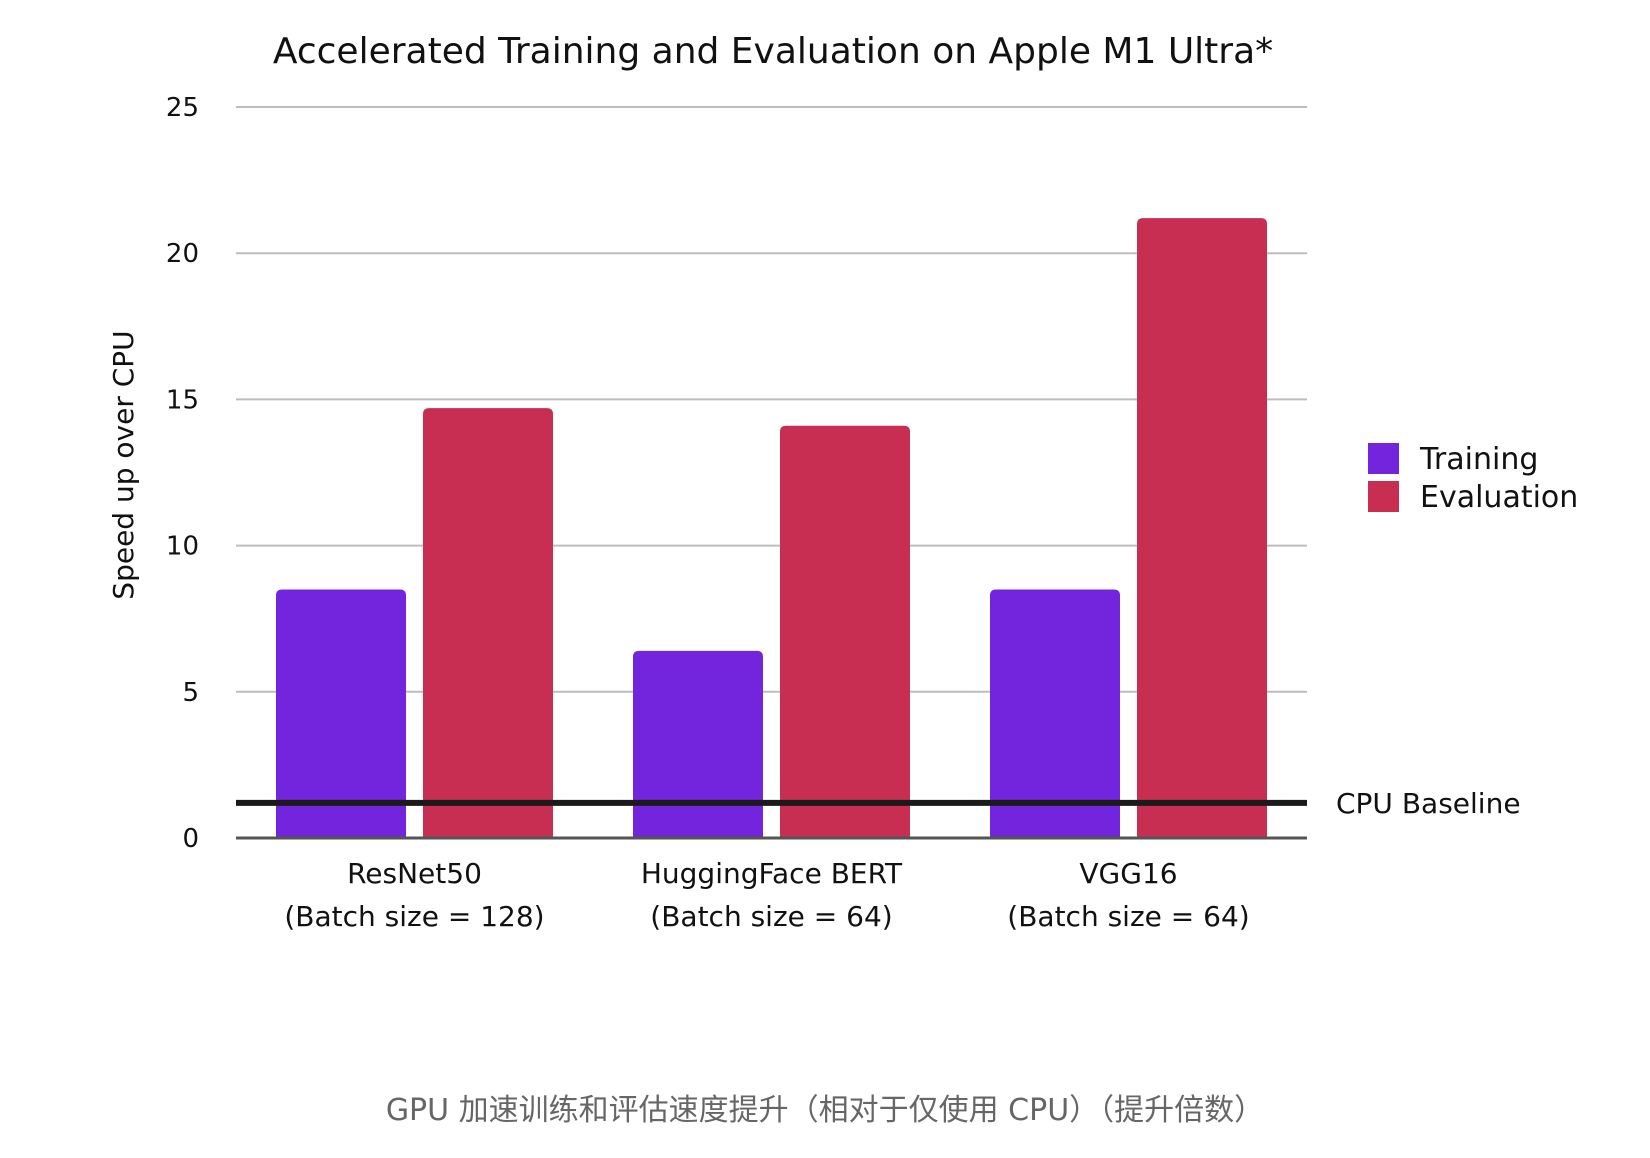 The width and height of the screenshot is (1650, 1158). I want to click on y-axis-ticks: 0 5 10 15 20 25, so click(182, 473).